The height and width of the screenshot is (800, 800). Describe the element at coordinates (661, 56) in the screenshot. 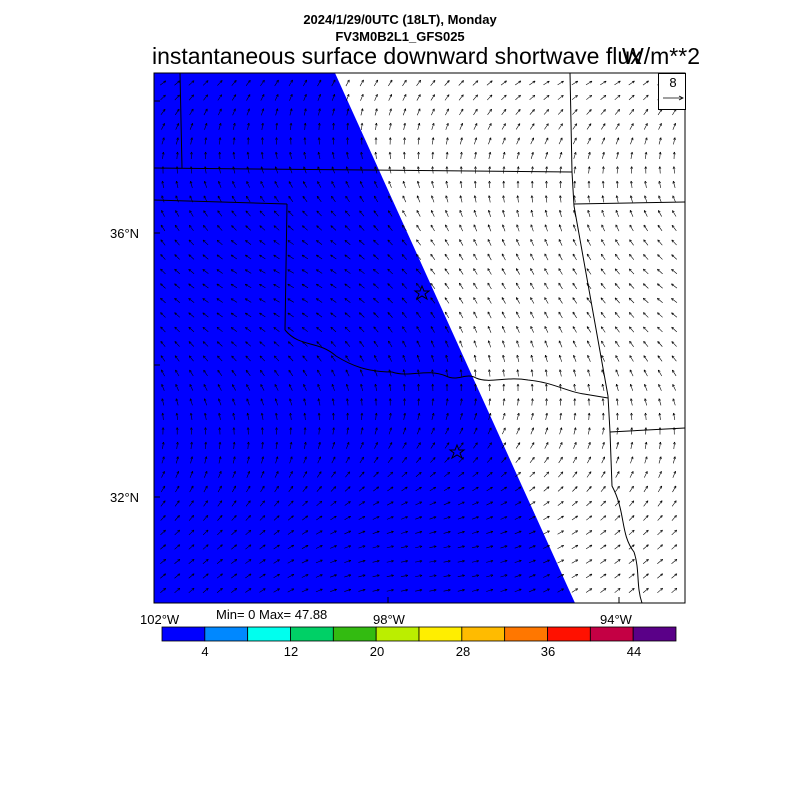

I see `map-units: W/m**2` at that location.